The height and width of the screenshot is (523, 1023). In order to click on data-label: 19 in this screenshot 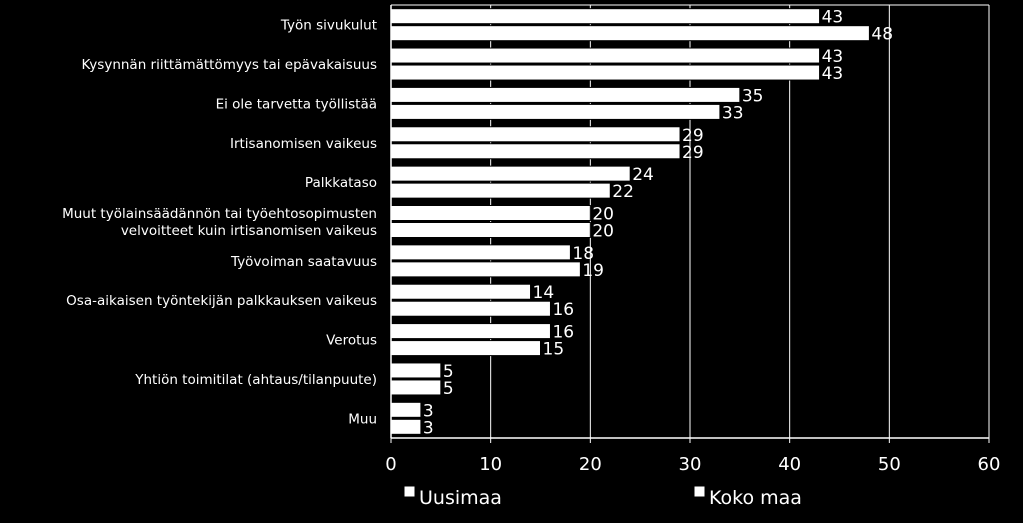, I will do `click(593, 271)`.